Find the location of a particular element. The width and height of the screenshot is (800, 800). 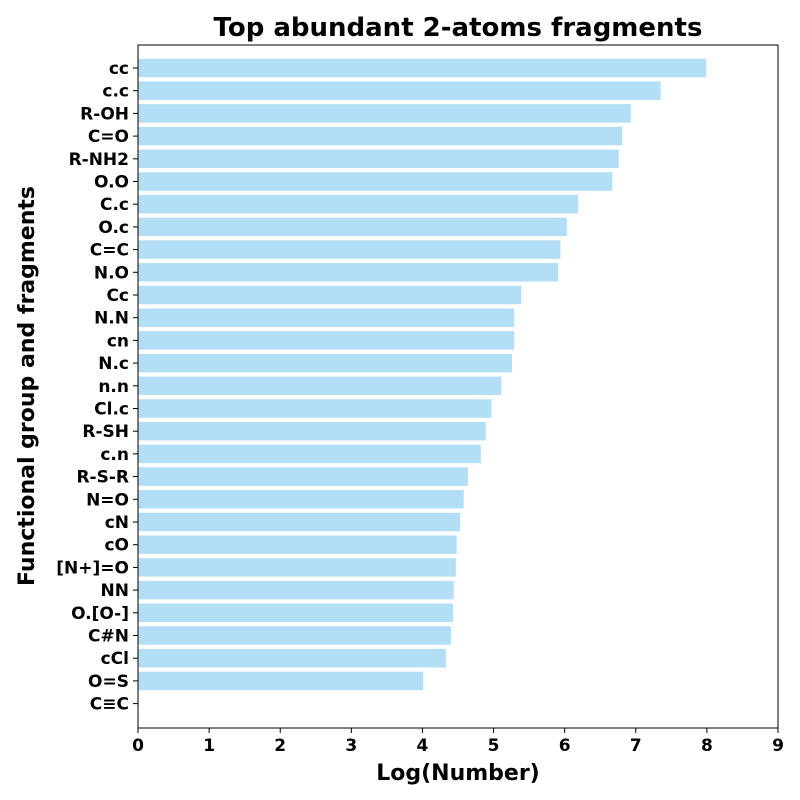

bar-21-co is located at coordinates (297, 544).